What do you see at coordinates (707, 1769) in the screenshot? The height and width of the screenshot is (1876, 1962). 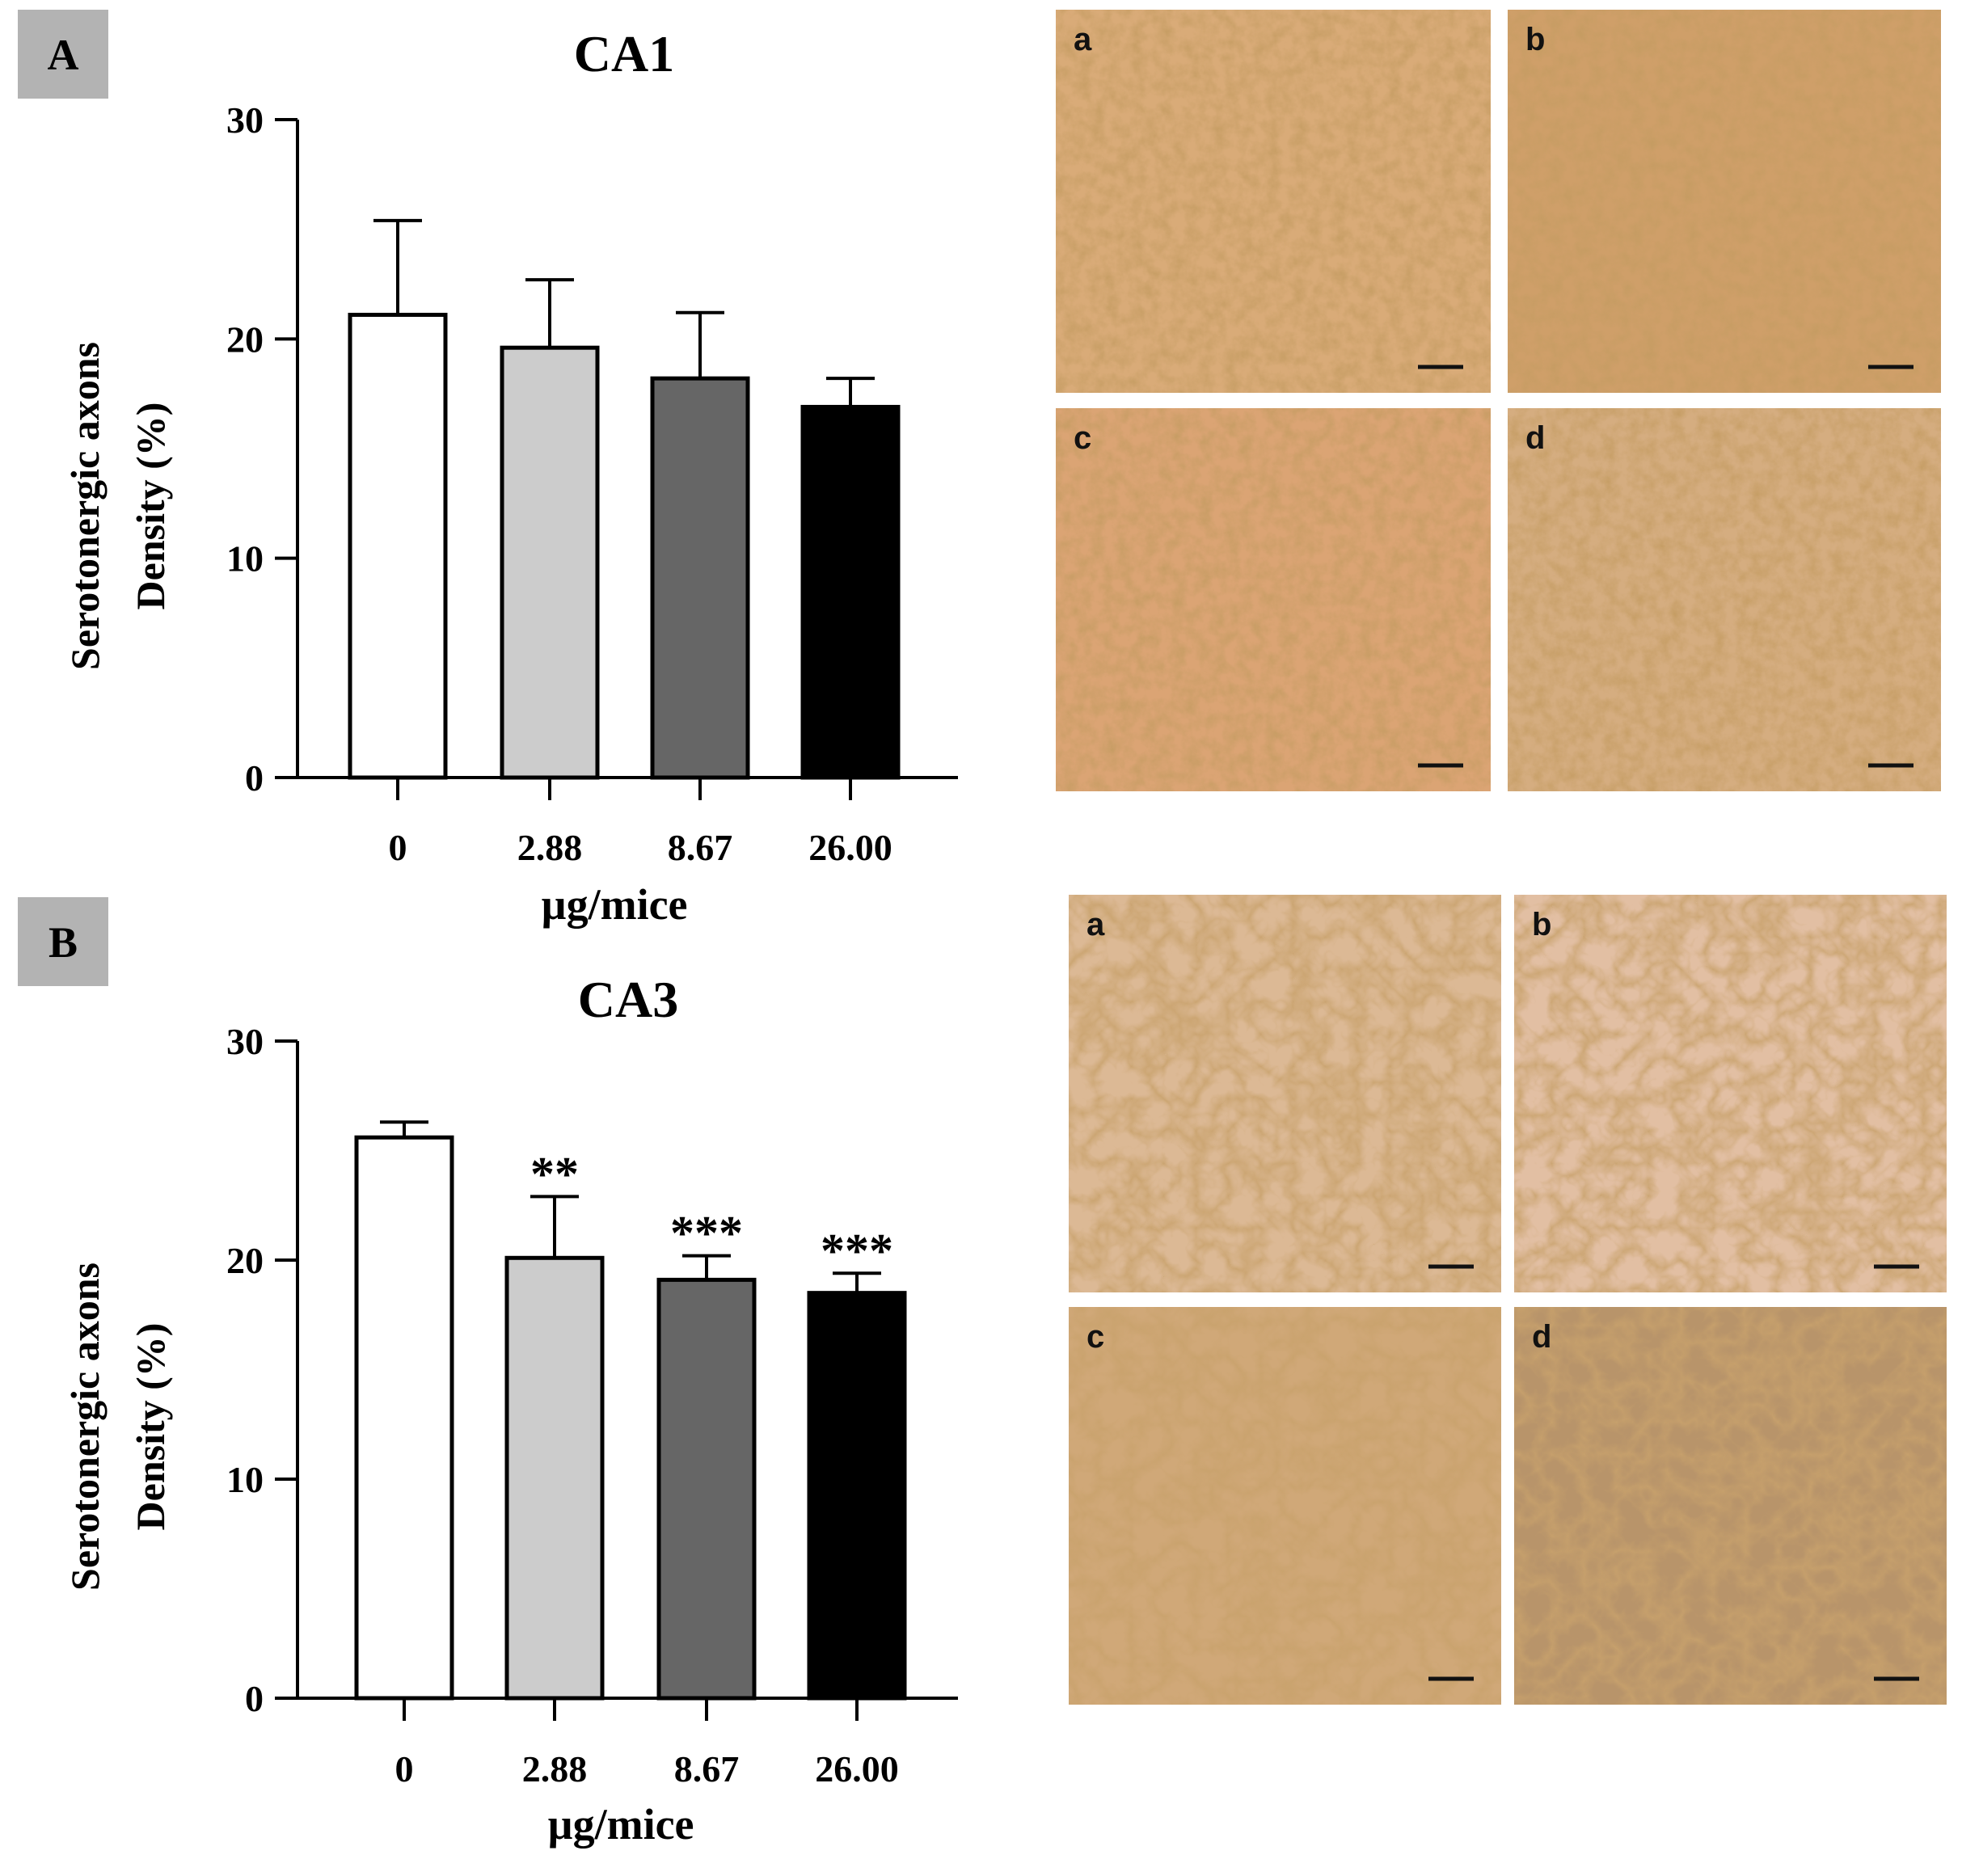 I see `chart-b-x-tick-label: 8.67` at bounding box center [707, 1769].